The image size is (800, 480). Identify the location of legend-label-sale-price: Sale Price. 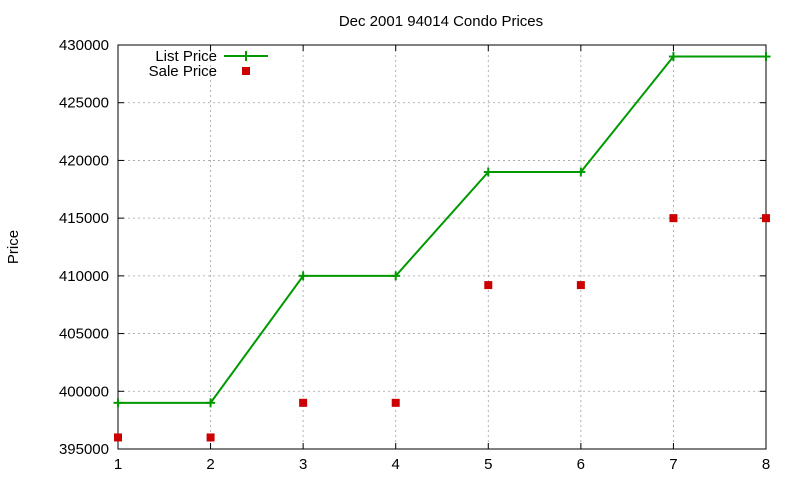
(183, 71).